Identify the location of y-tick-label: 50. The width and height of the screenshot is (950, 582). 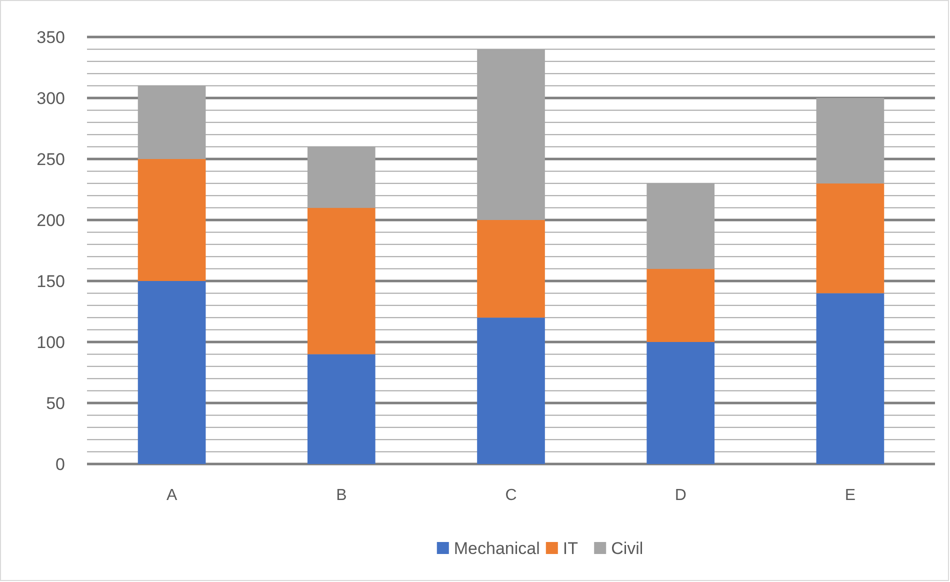
(55, 403).